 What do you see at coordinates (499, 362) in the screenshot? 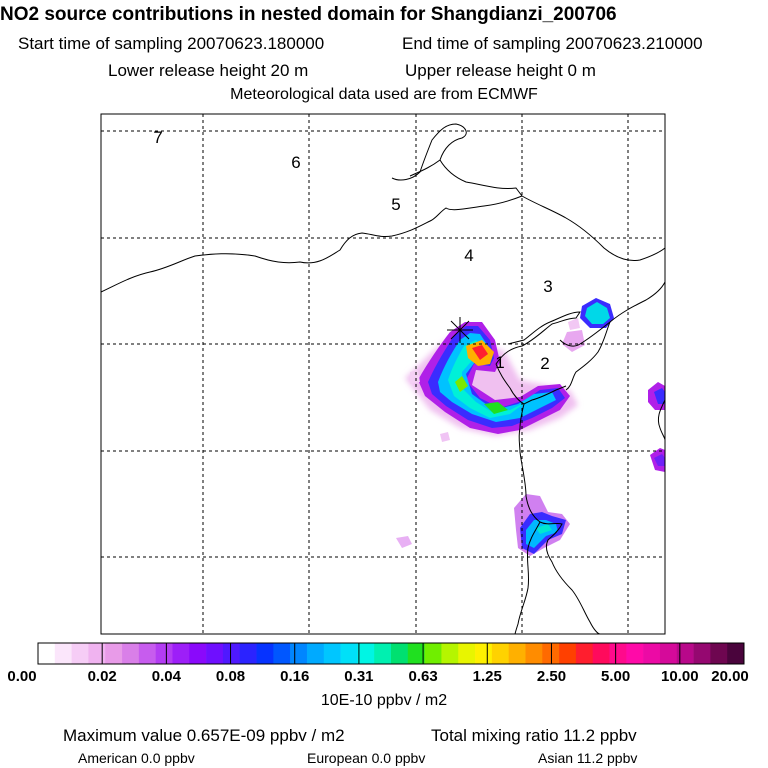
I see `sector-label-1: 1` at bounding box center [499, 362].